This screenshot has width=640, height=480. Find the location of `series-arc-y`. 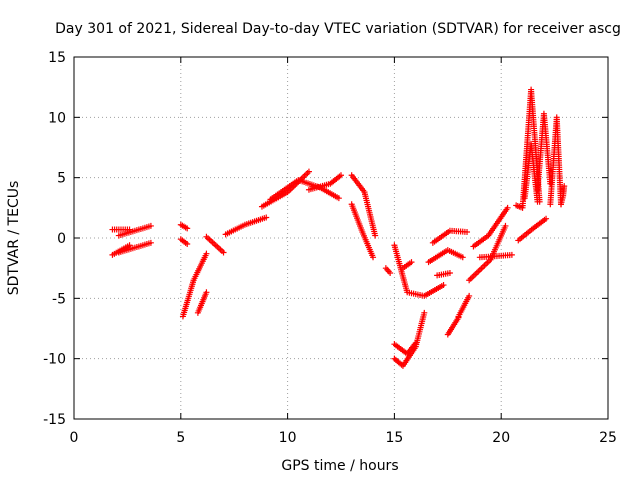

series-arc-y is located at coordinates (464, 306).